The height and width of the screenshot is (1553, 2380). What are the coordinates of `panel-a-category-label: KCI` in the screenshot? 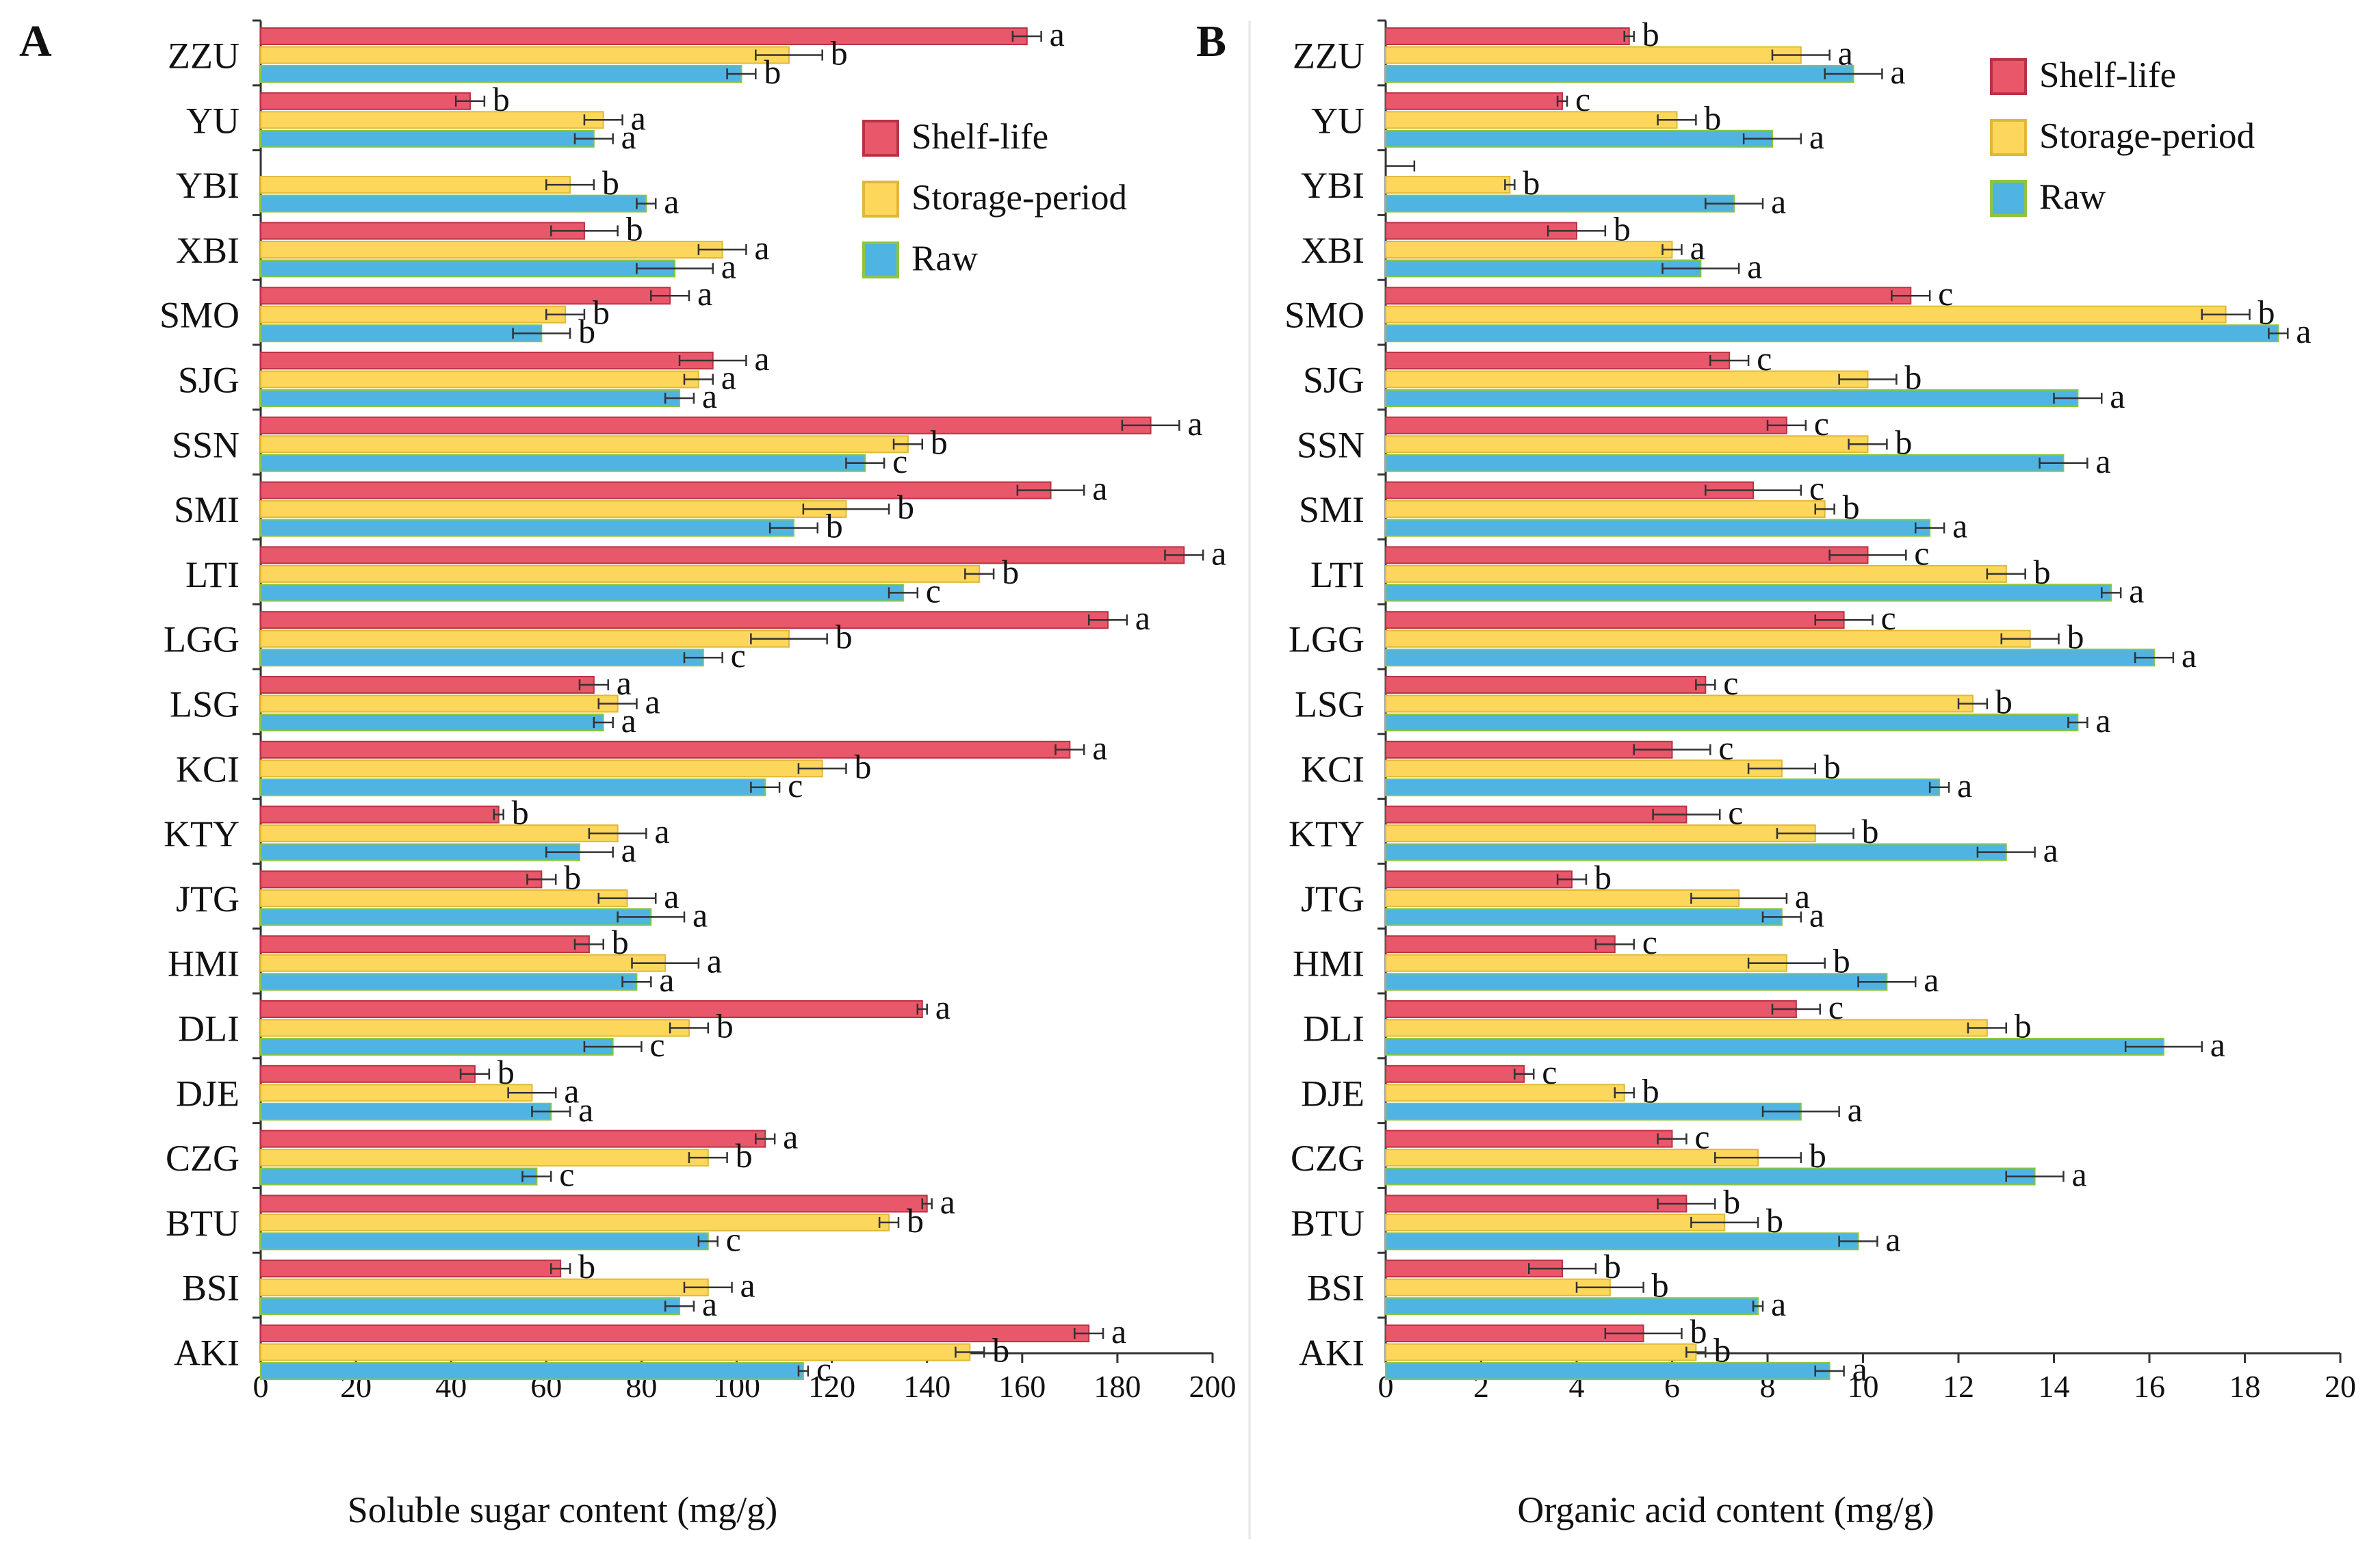 It's located at (208, 768).